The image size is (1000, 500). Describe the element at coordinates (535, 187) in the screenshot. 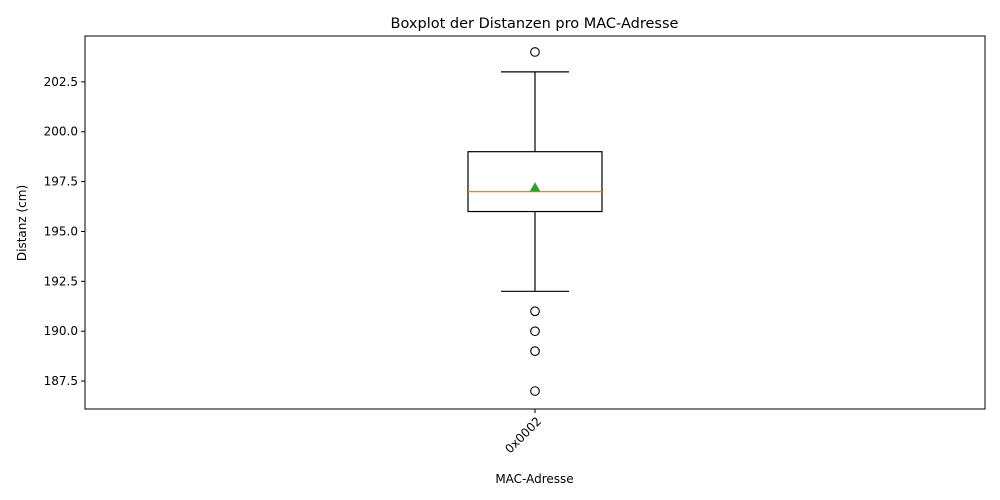

I see `mean-marker` at that location.